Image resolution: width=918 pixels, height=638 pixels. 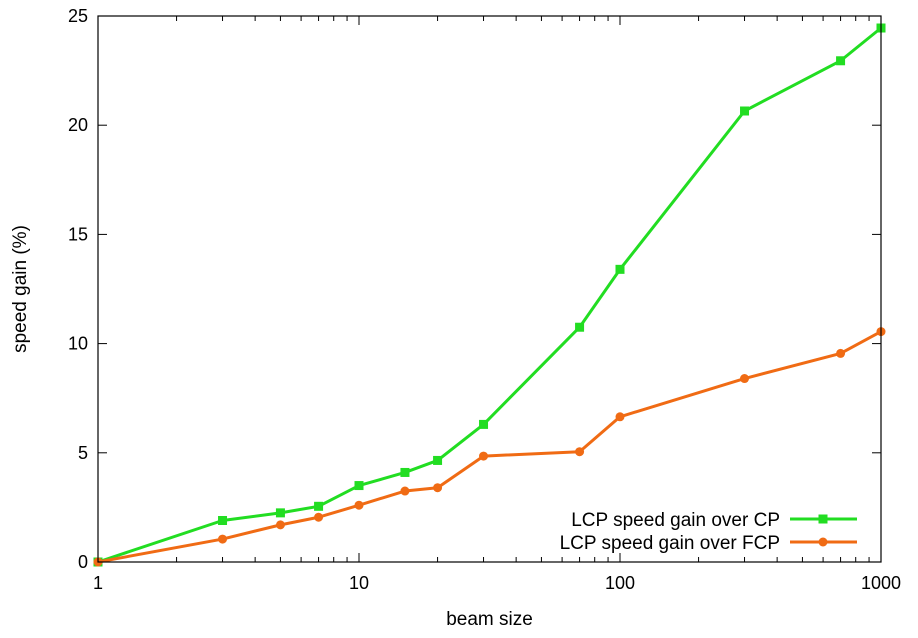 I want to click on y-tick-label: 15, so click(x=78, y=234).